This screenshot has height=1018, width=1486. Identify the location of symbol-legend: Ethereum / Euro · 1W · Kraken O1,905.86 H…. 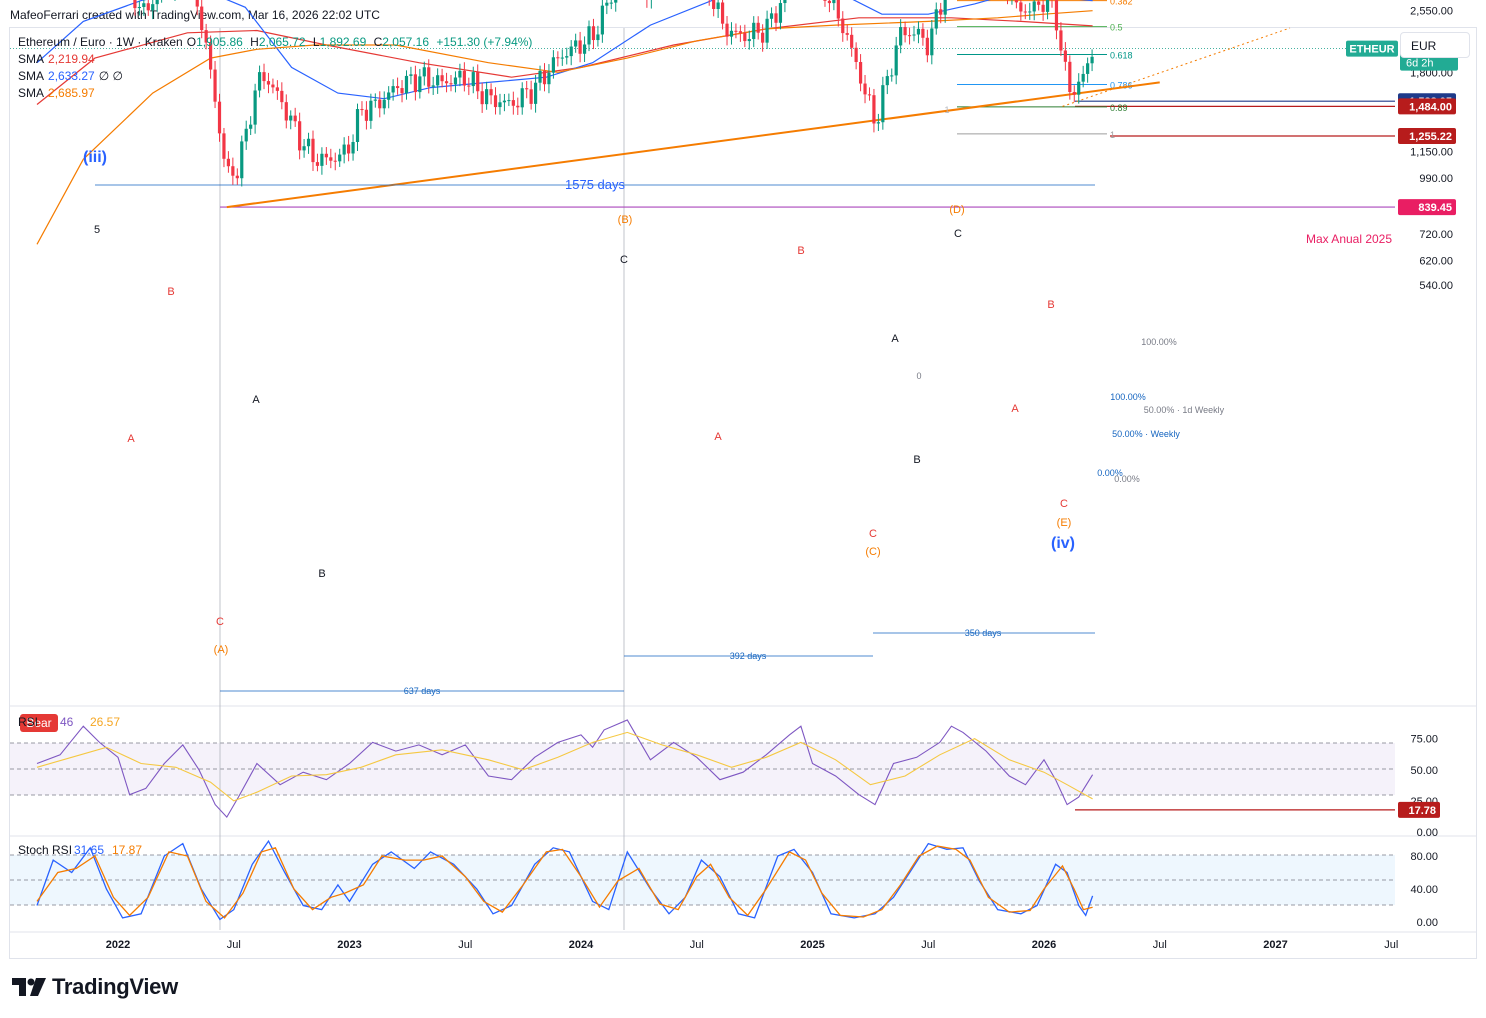
(277, 42).